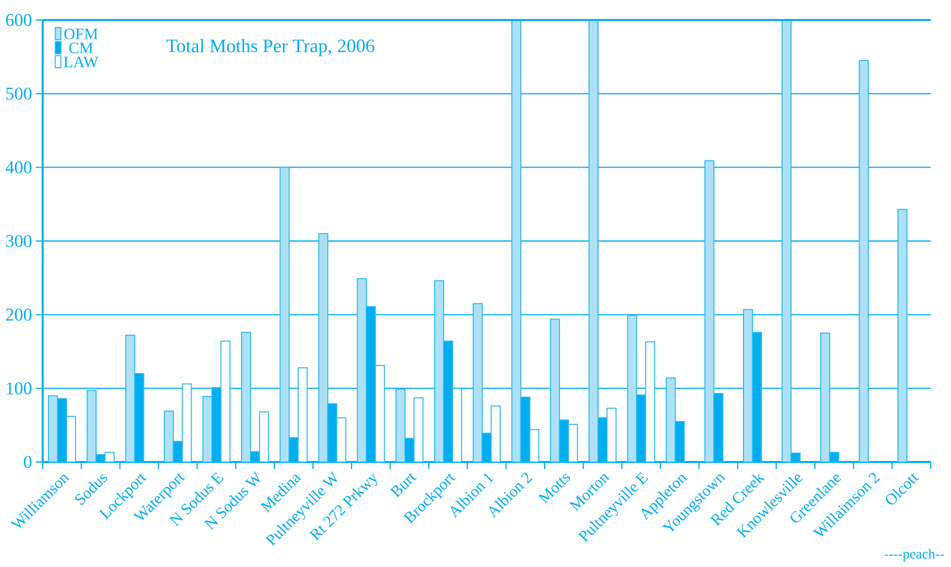  What do you see at coordinates (19, 94) in the screenshot?
I see `y-tick-label: 500` at bounding box center [19, 94].